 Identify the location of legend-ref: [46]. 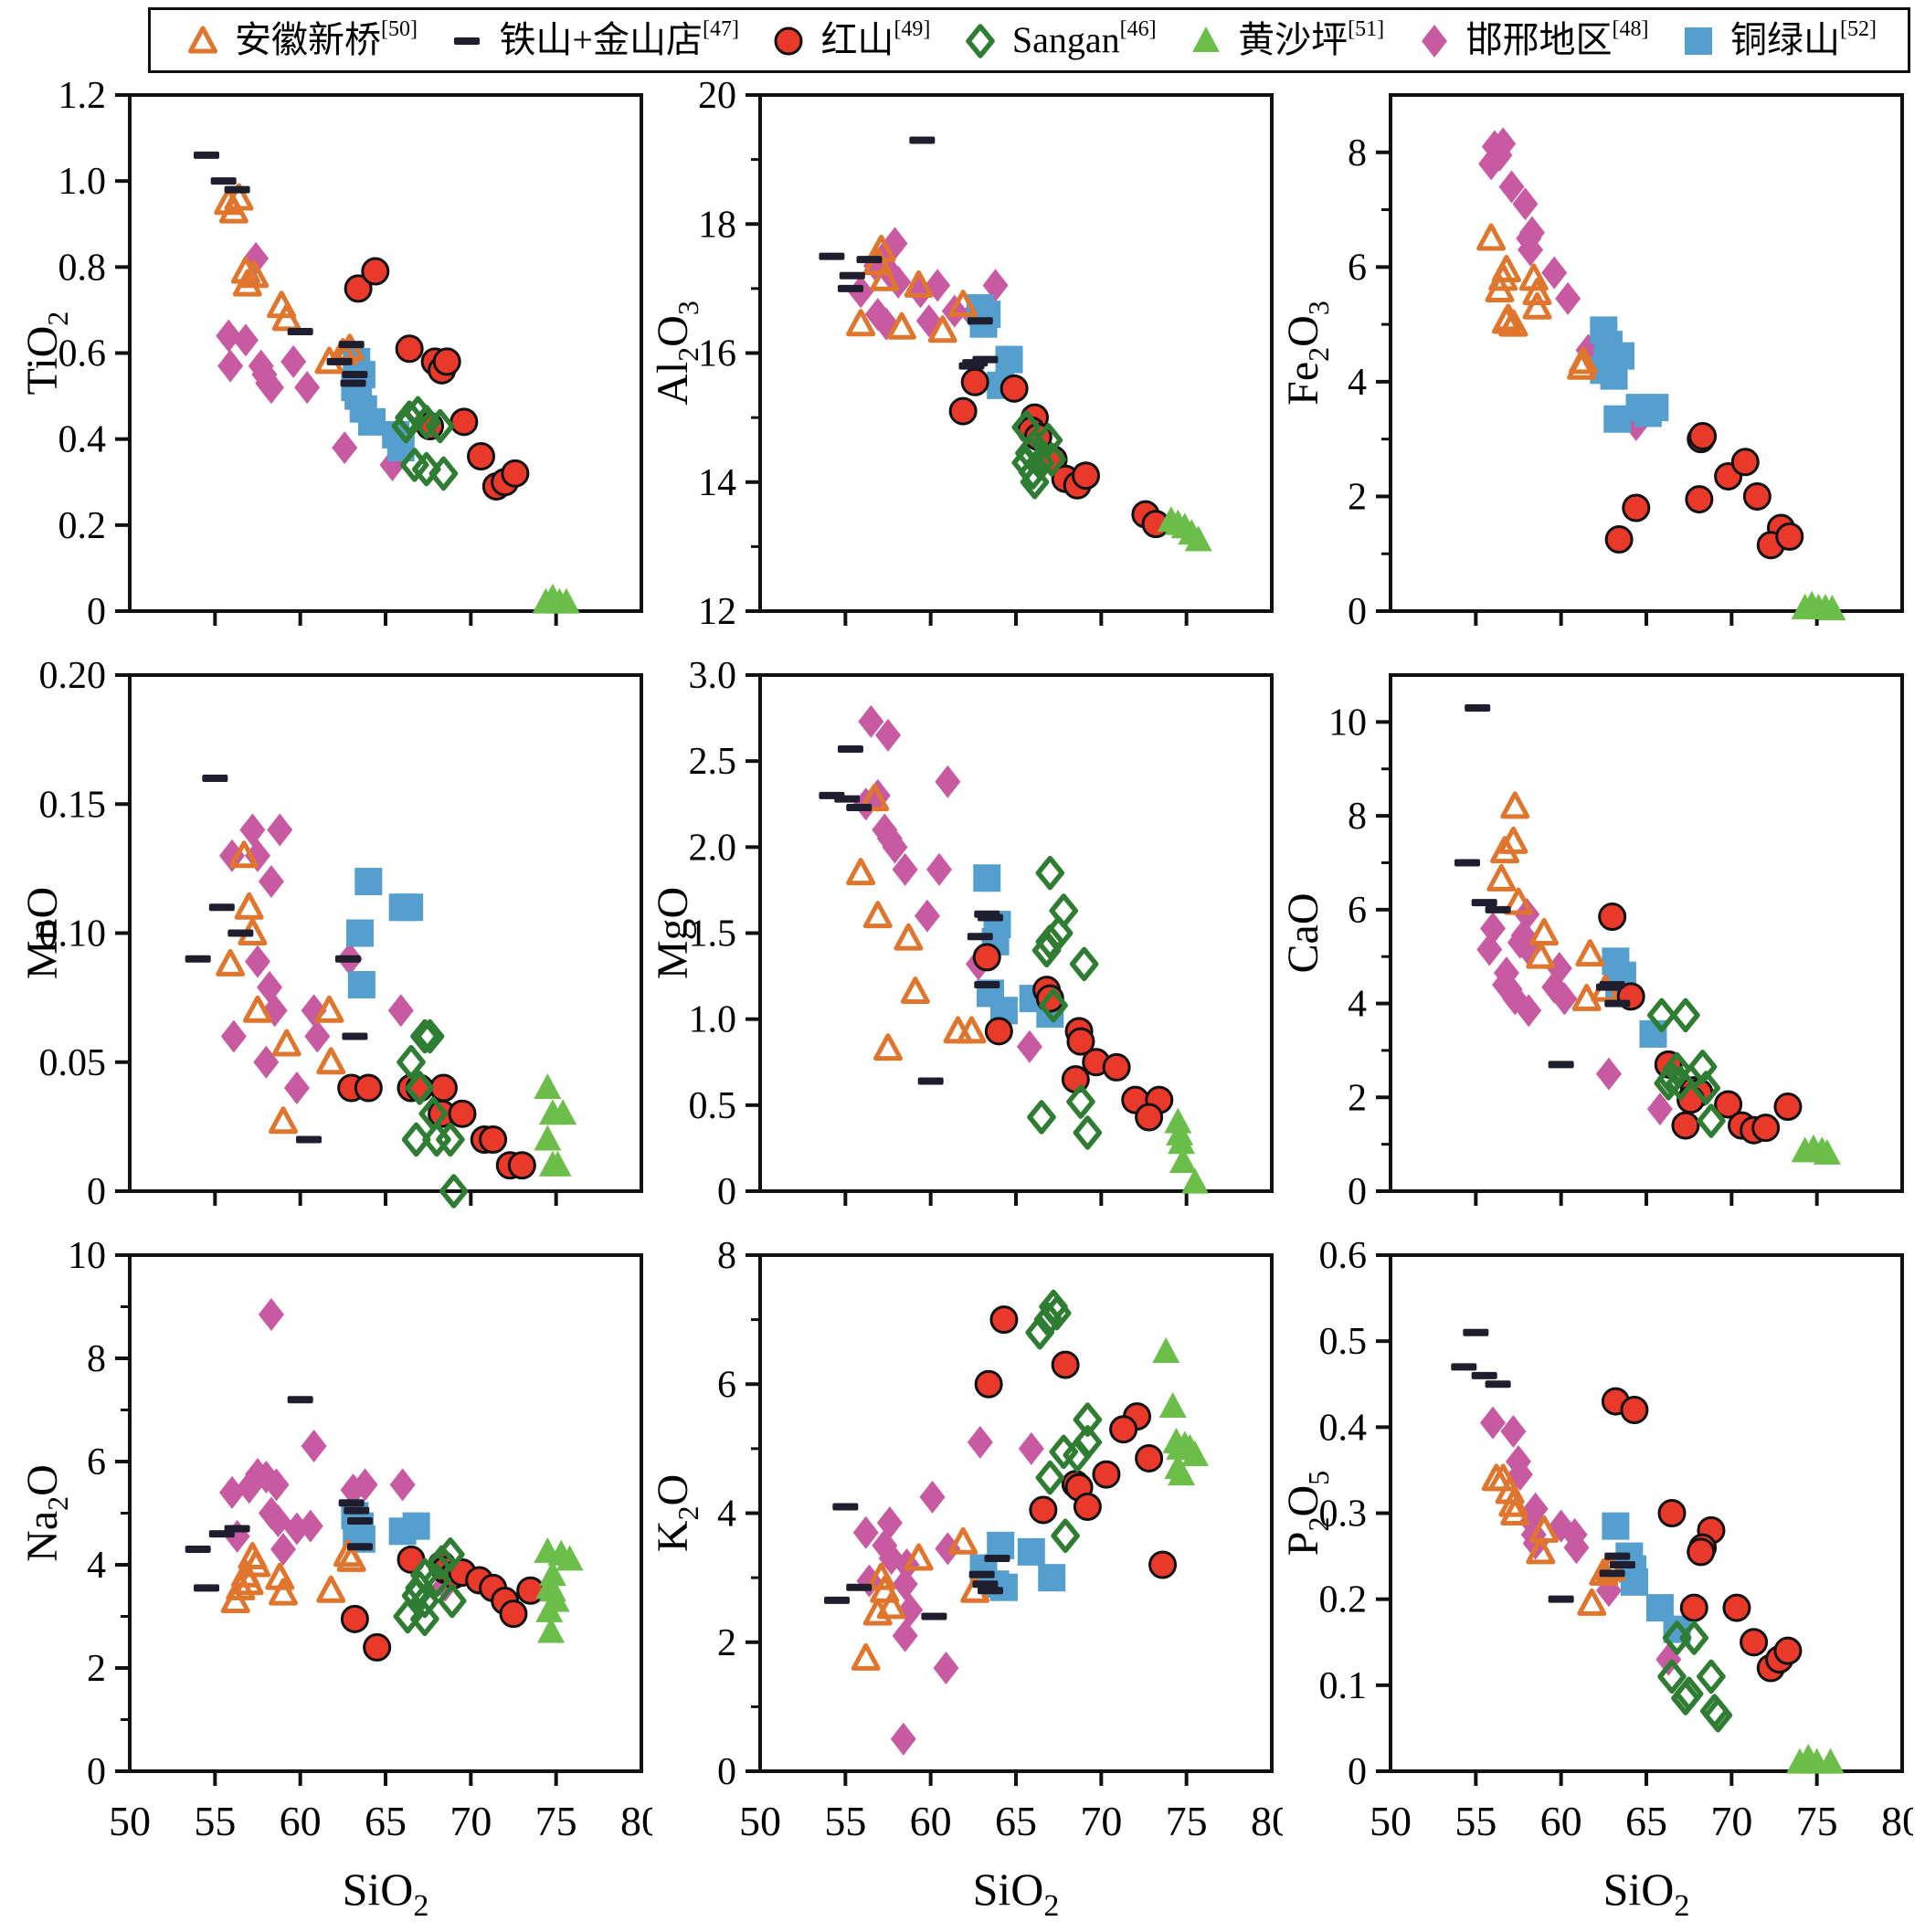
(1138, 28).